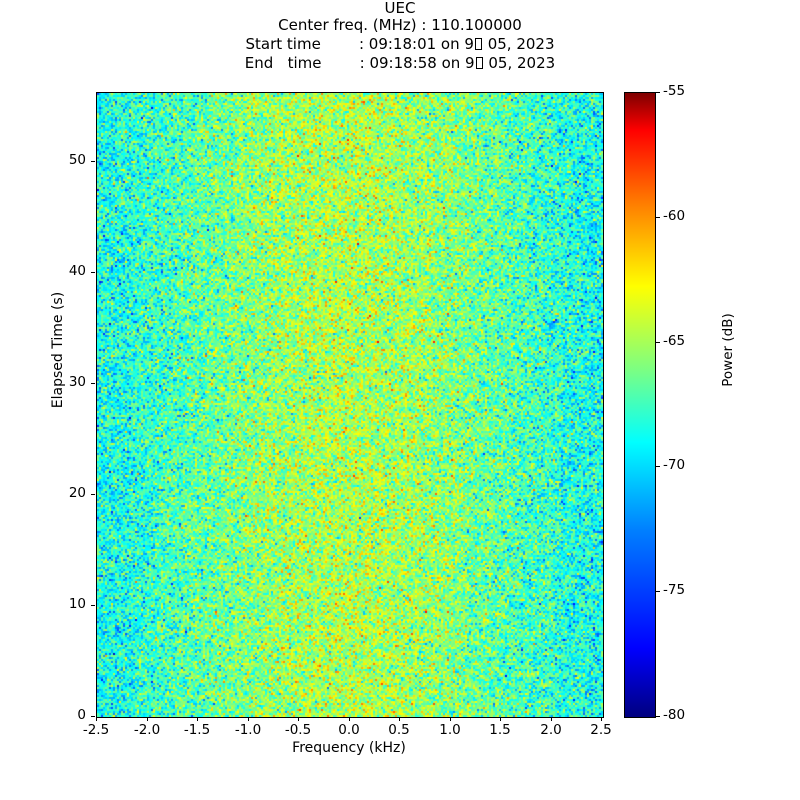  Describe the element at coordinates (298, 730) in the screenshot. I see `x-axis-tick-label: -0.5` at that location.